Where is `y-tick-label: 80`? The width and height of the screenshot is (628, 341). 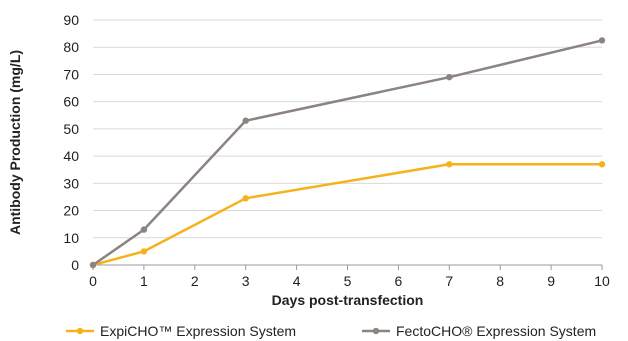 y-tick-label: 80 is located at coordinates (71, 47).